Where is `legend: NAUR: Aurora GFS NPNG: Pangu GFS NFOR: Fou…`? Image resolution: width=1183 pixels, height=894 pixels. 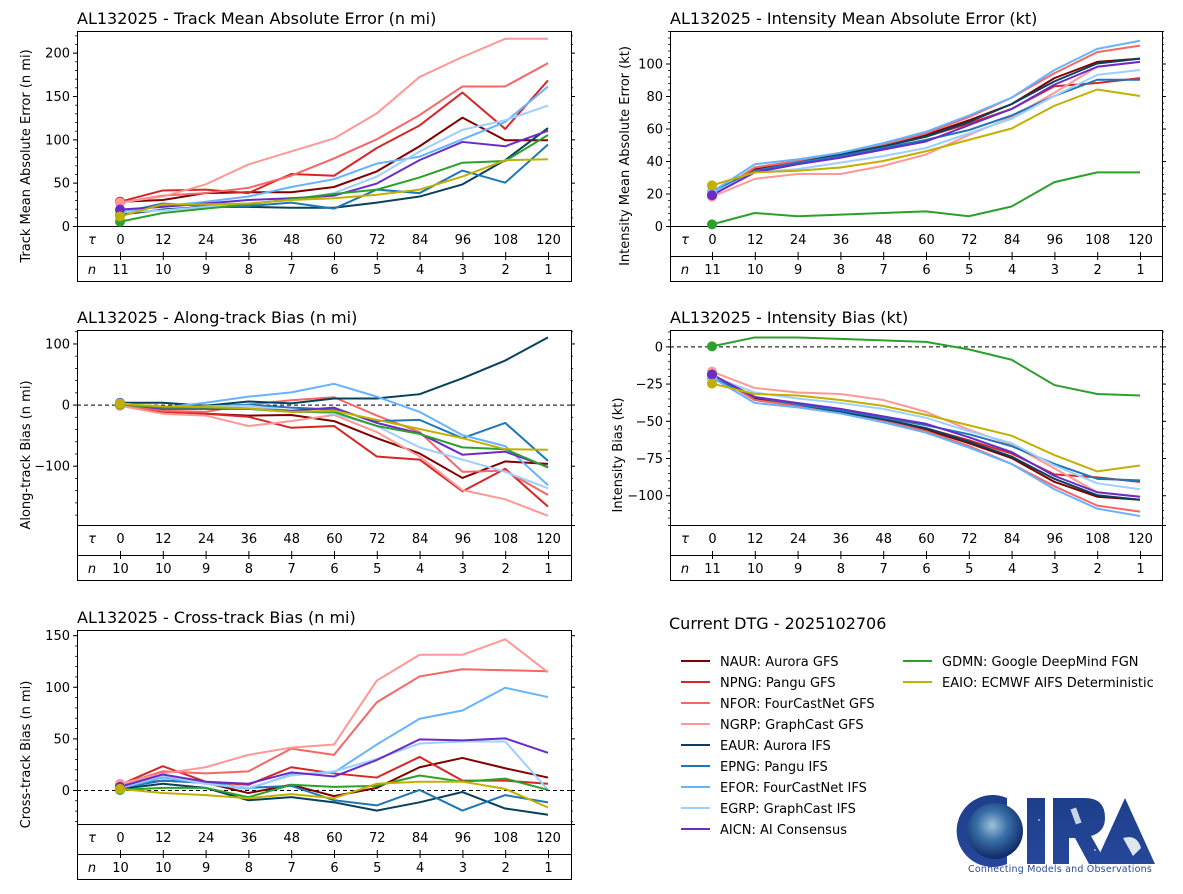
legend: NAUR: Aurora GFS NPNG: Pangu GFS NFOR: Fou… is located at coordinates (917, 746).